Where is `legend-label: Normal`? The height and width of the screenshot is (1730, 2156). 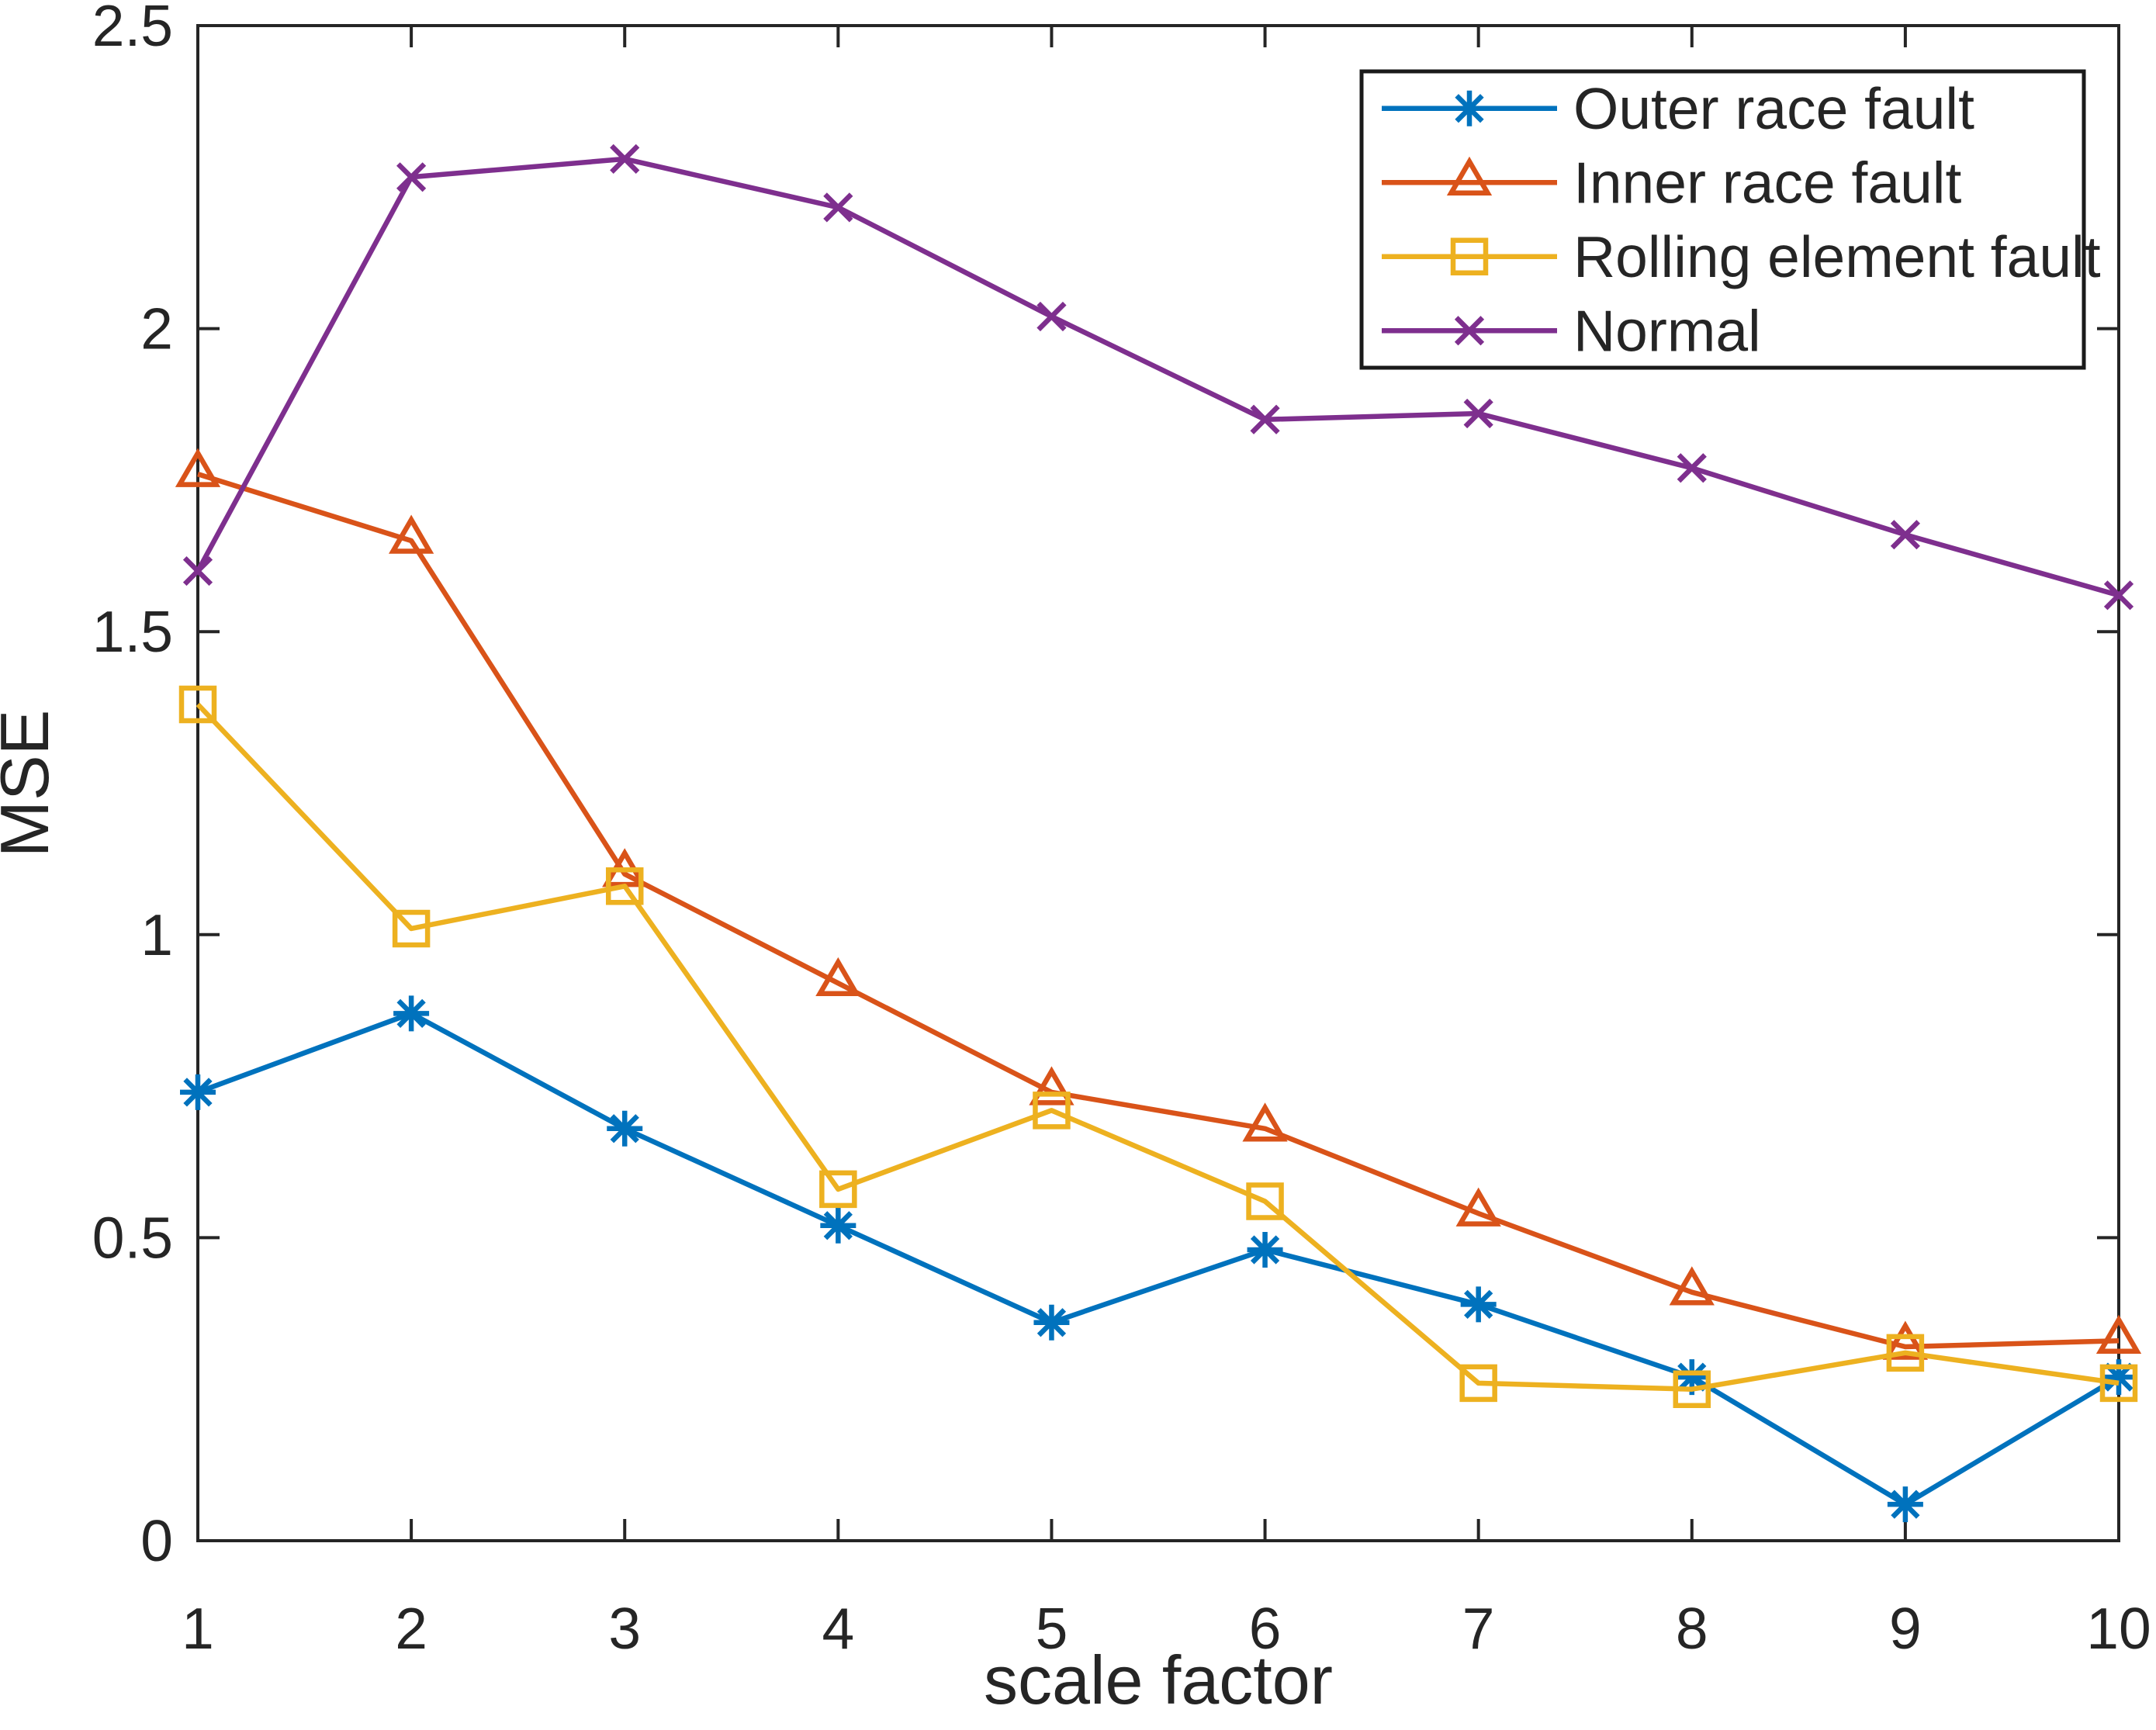
legend-label: Normal is located at coordinates (1667, 330).